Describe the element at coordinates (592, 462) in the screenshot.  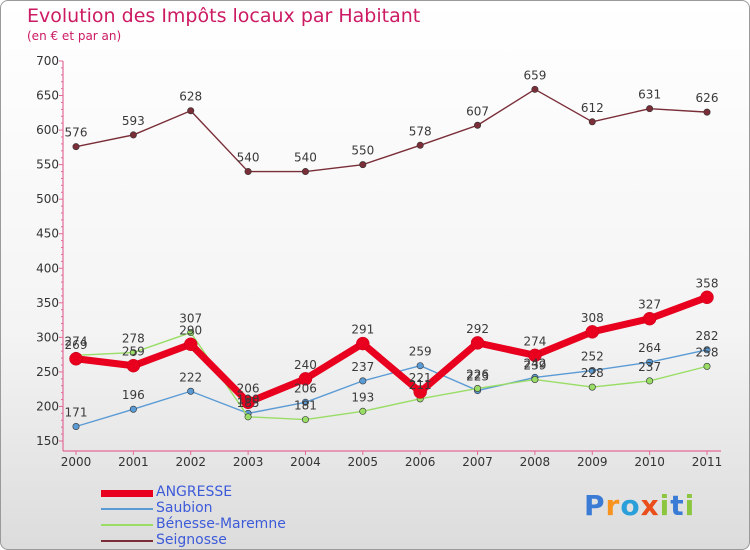
I see `x-tick-label: 2009` at that location.